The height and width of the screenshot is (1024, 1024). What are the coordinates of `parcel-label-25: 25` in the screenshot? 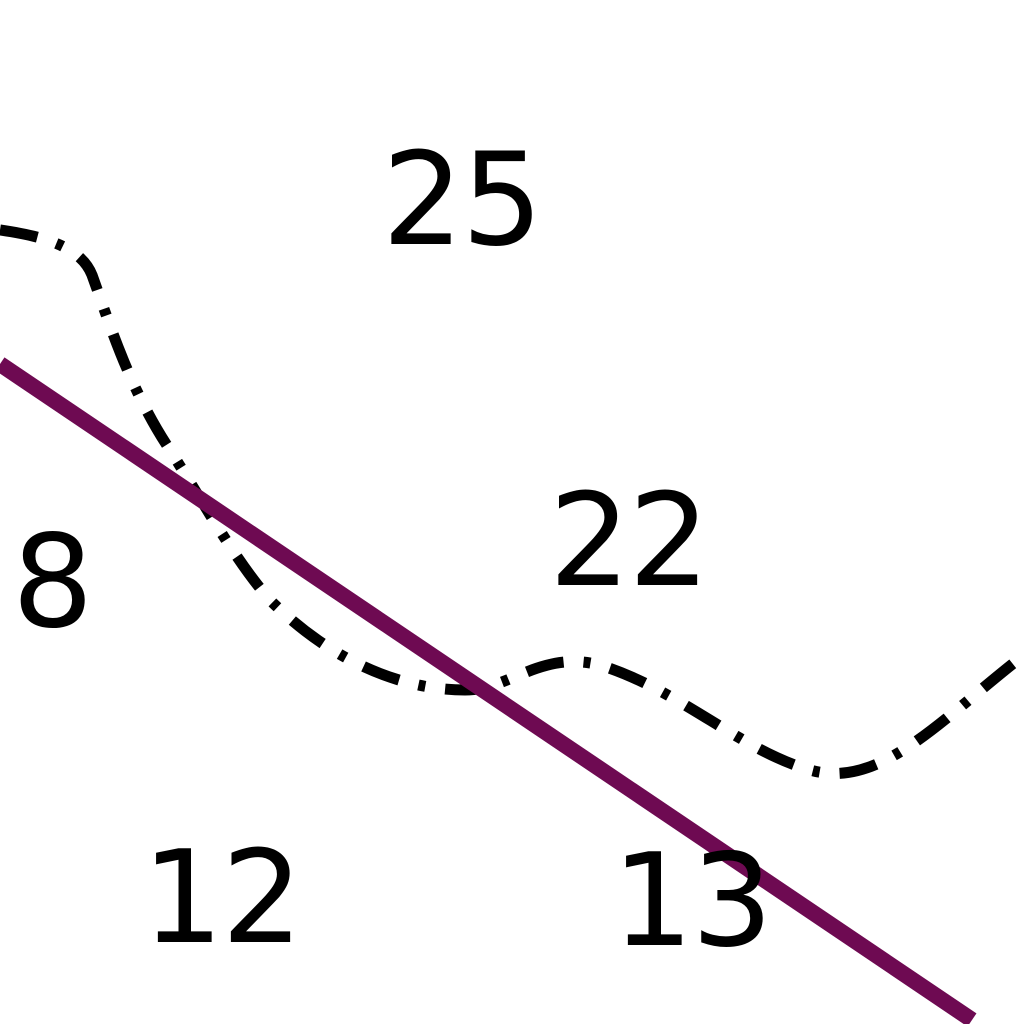 It's located at (461, 200).